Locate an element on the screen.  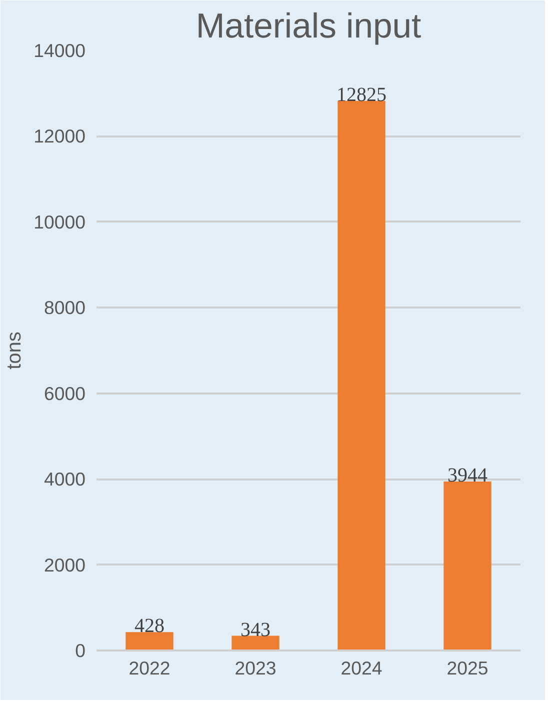
x-tick-label: 2024 is located at coordinates (361, 668).